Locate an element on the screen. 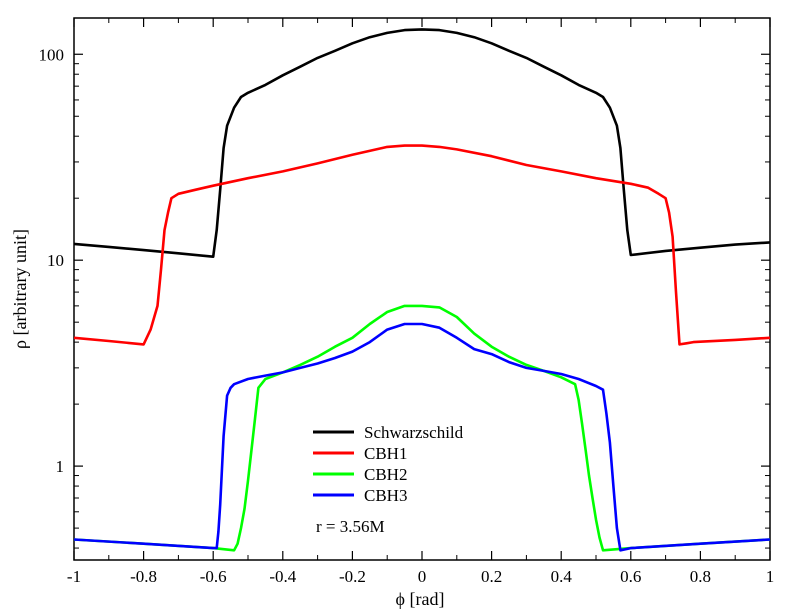  x-tick-label: -0.4 is located at coordinates (282, 576).